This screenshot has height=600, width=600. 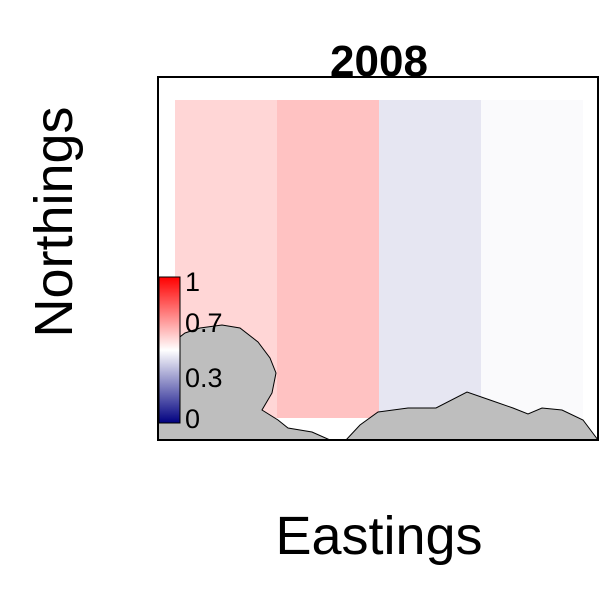 What do you see at coordinates (54, 221) in the screenshot?
I see `y-axis-label: Northings` at bounding box center [54, 221].